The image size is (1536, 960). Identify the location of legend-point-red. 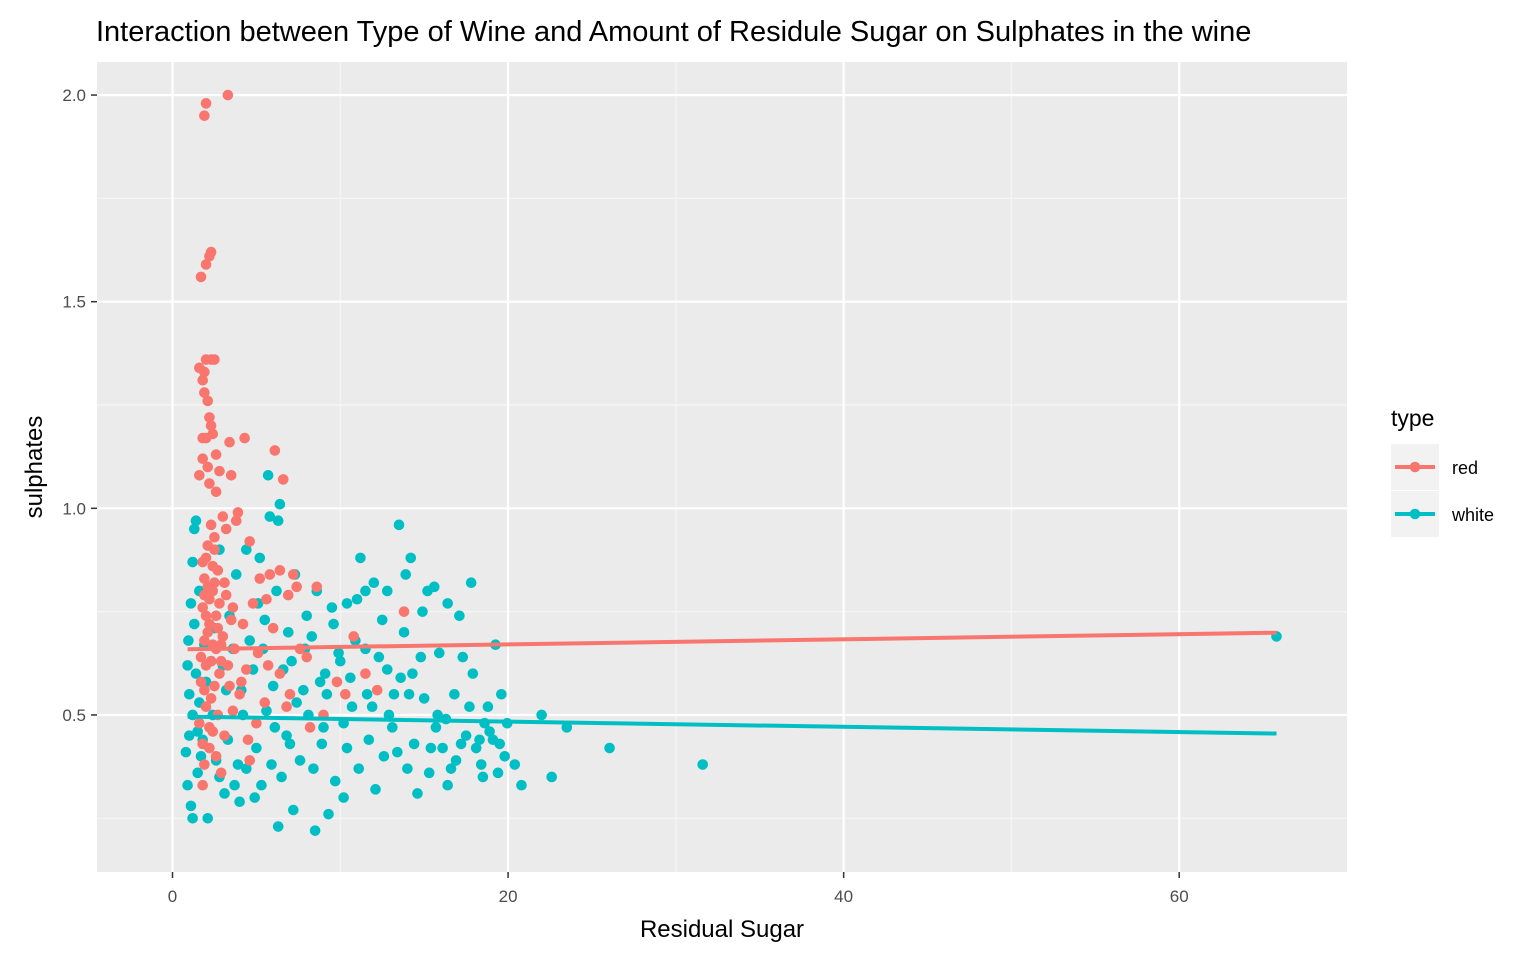
(1415, 467).